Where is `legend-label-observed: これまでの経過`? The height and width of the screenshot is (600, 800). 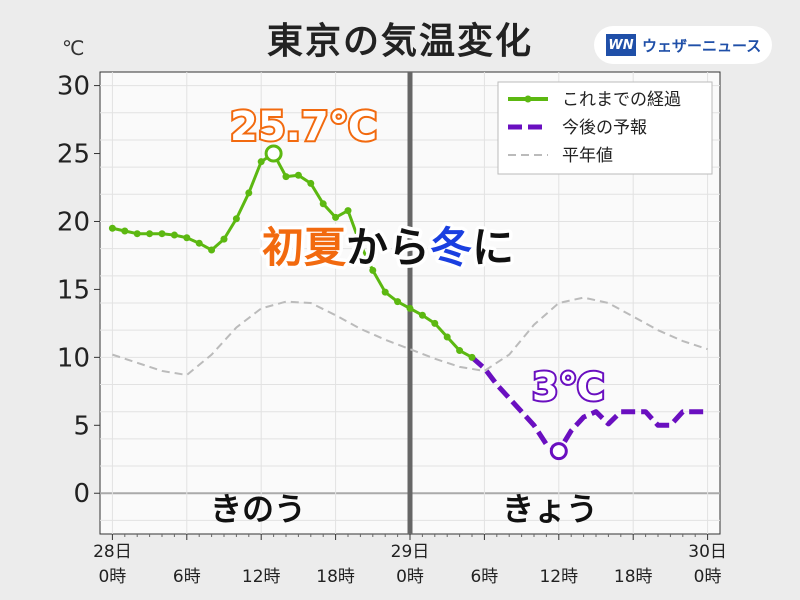
legend-label-observed: これまでの経過 is located at coordinates (621, 100).